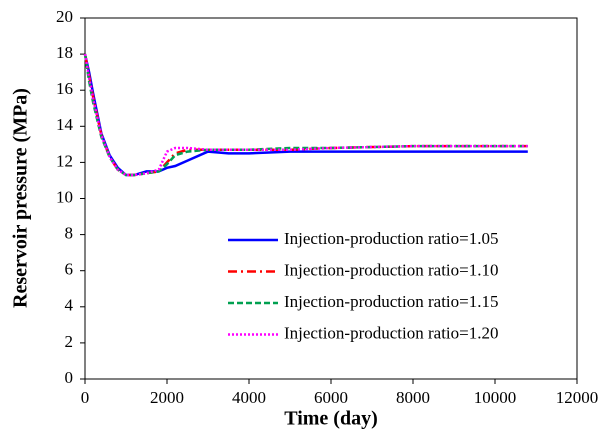  What do you see at coordinates (69, 305) in the screenshot?
I see `y-tick-label: 4` at bounding box center [69, 305].